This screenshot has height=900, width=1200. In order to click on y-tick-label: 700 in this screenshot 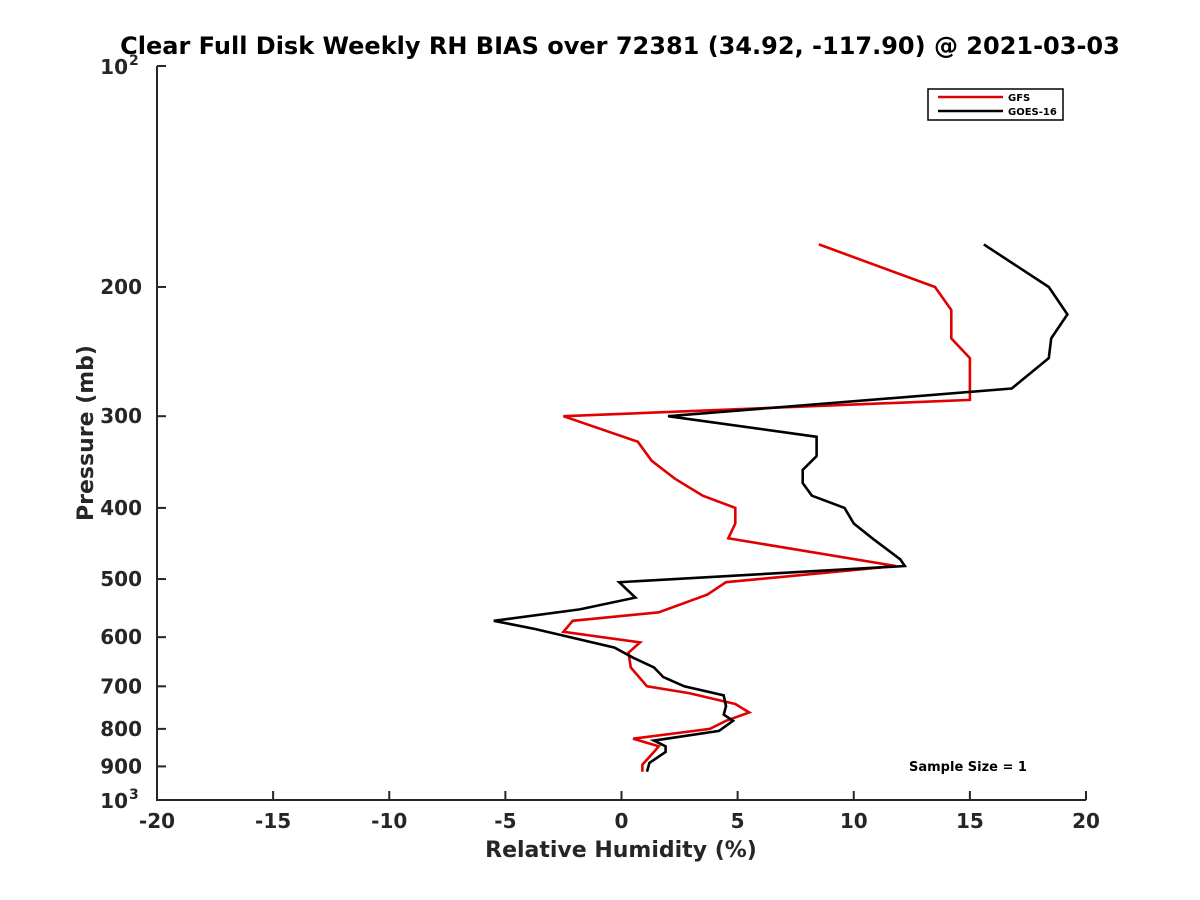, I will do `click(121, 686)`.